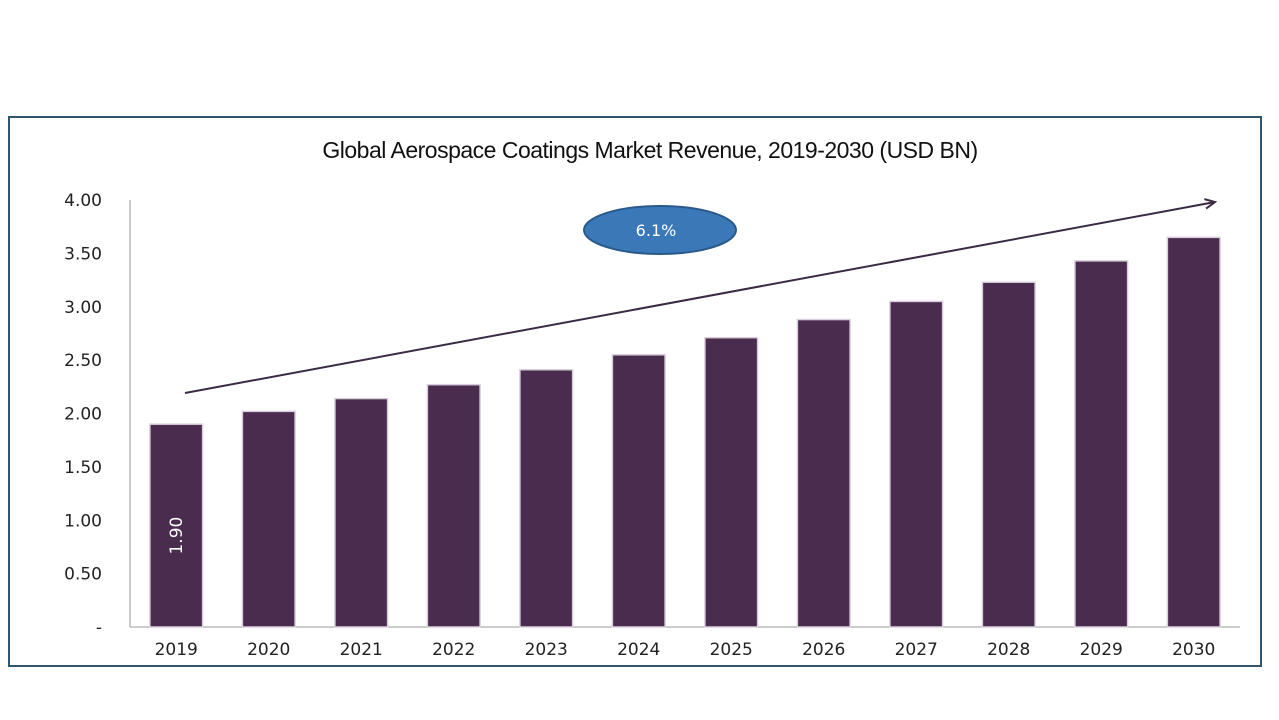 This screenshot has height=720, width=1279. What do you see at coordinates (453, 650) in the screenshot?
I see `x-tick-label: 2022` at bounding box center [453, 650].